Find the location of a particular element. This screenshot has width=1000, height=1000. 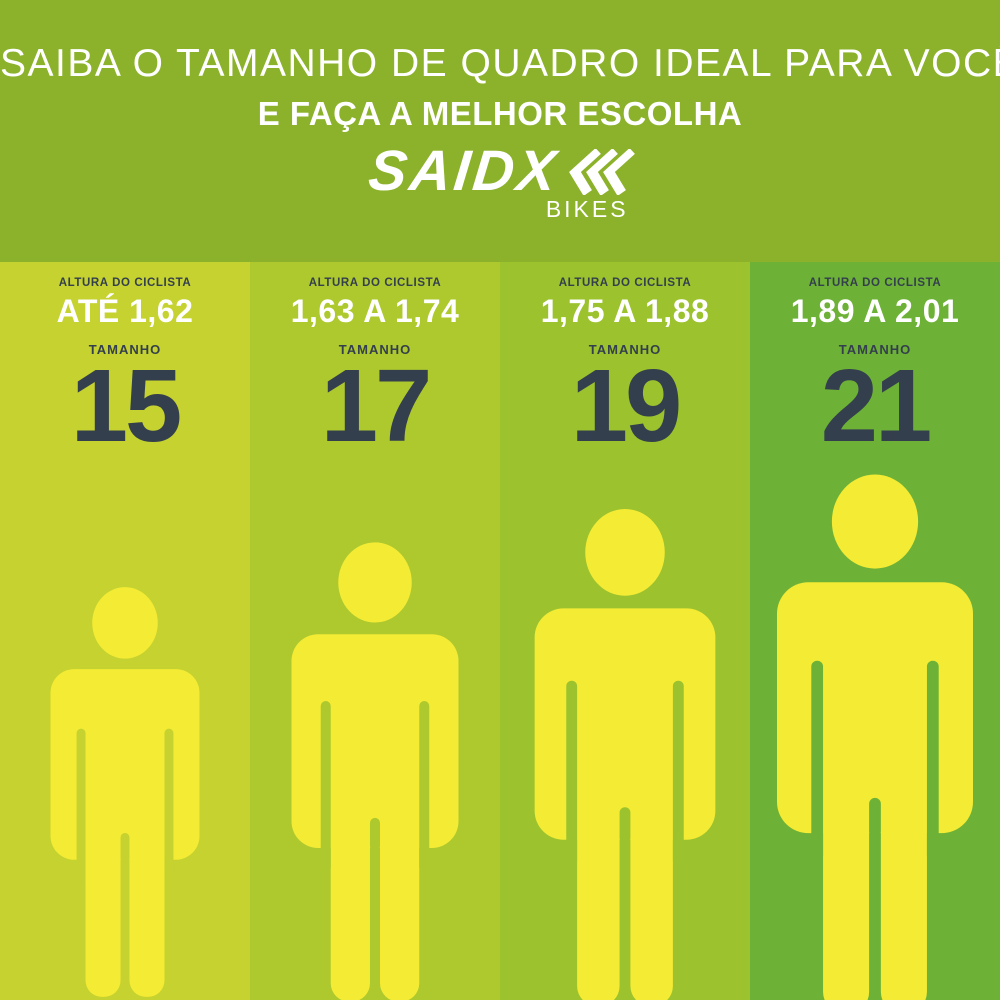

triple-left-chevron-icon is located at coordinates (601, 171).